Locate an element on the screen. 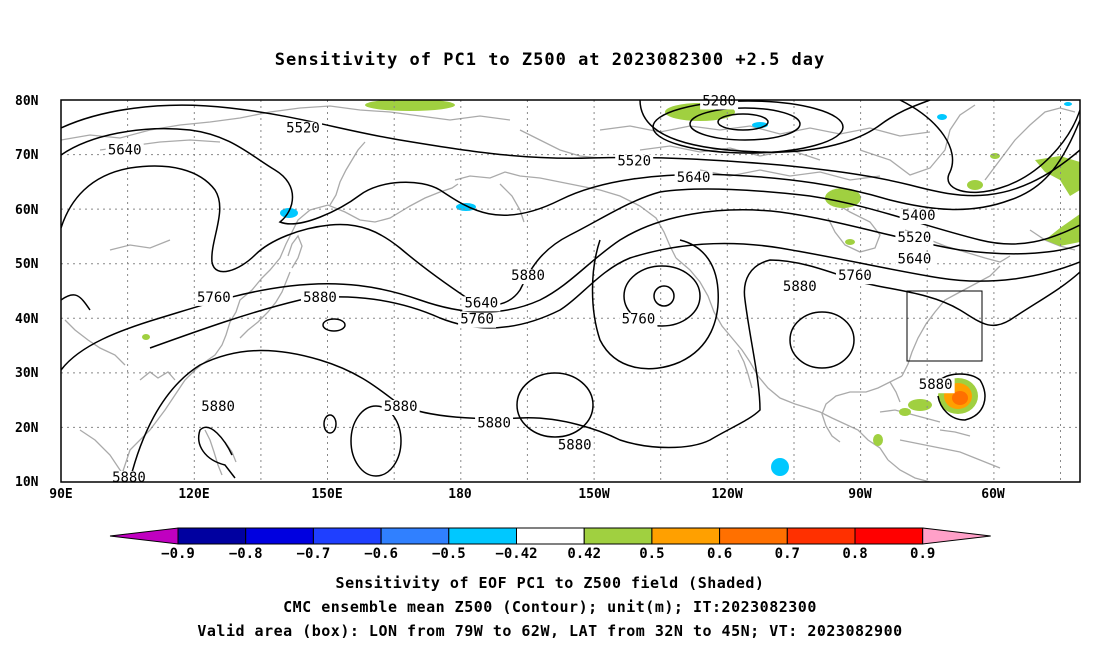 The image size is (1100, 650). lat-tick: 10N is located at coordinates (27, 482).